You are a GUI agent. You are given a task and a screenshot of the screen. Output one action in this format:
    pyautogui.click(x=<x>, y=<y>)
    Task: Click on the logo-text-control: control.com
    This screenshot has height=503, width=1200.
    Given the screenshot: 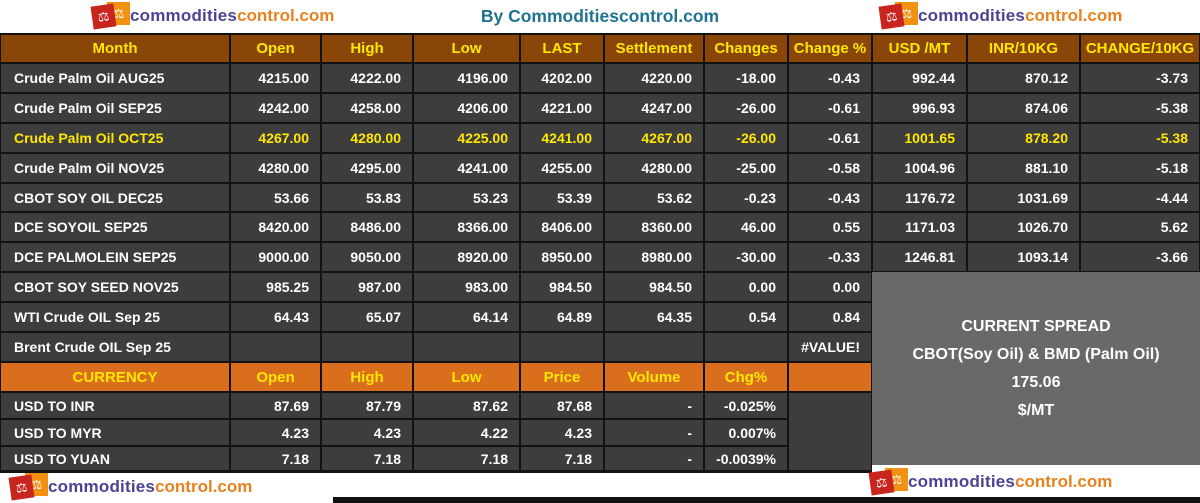 What is the action you would take?
    pyautogui.click(x=1064, y=481)
    